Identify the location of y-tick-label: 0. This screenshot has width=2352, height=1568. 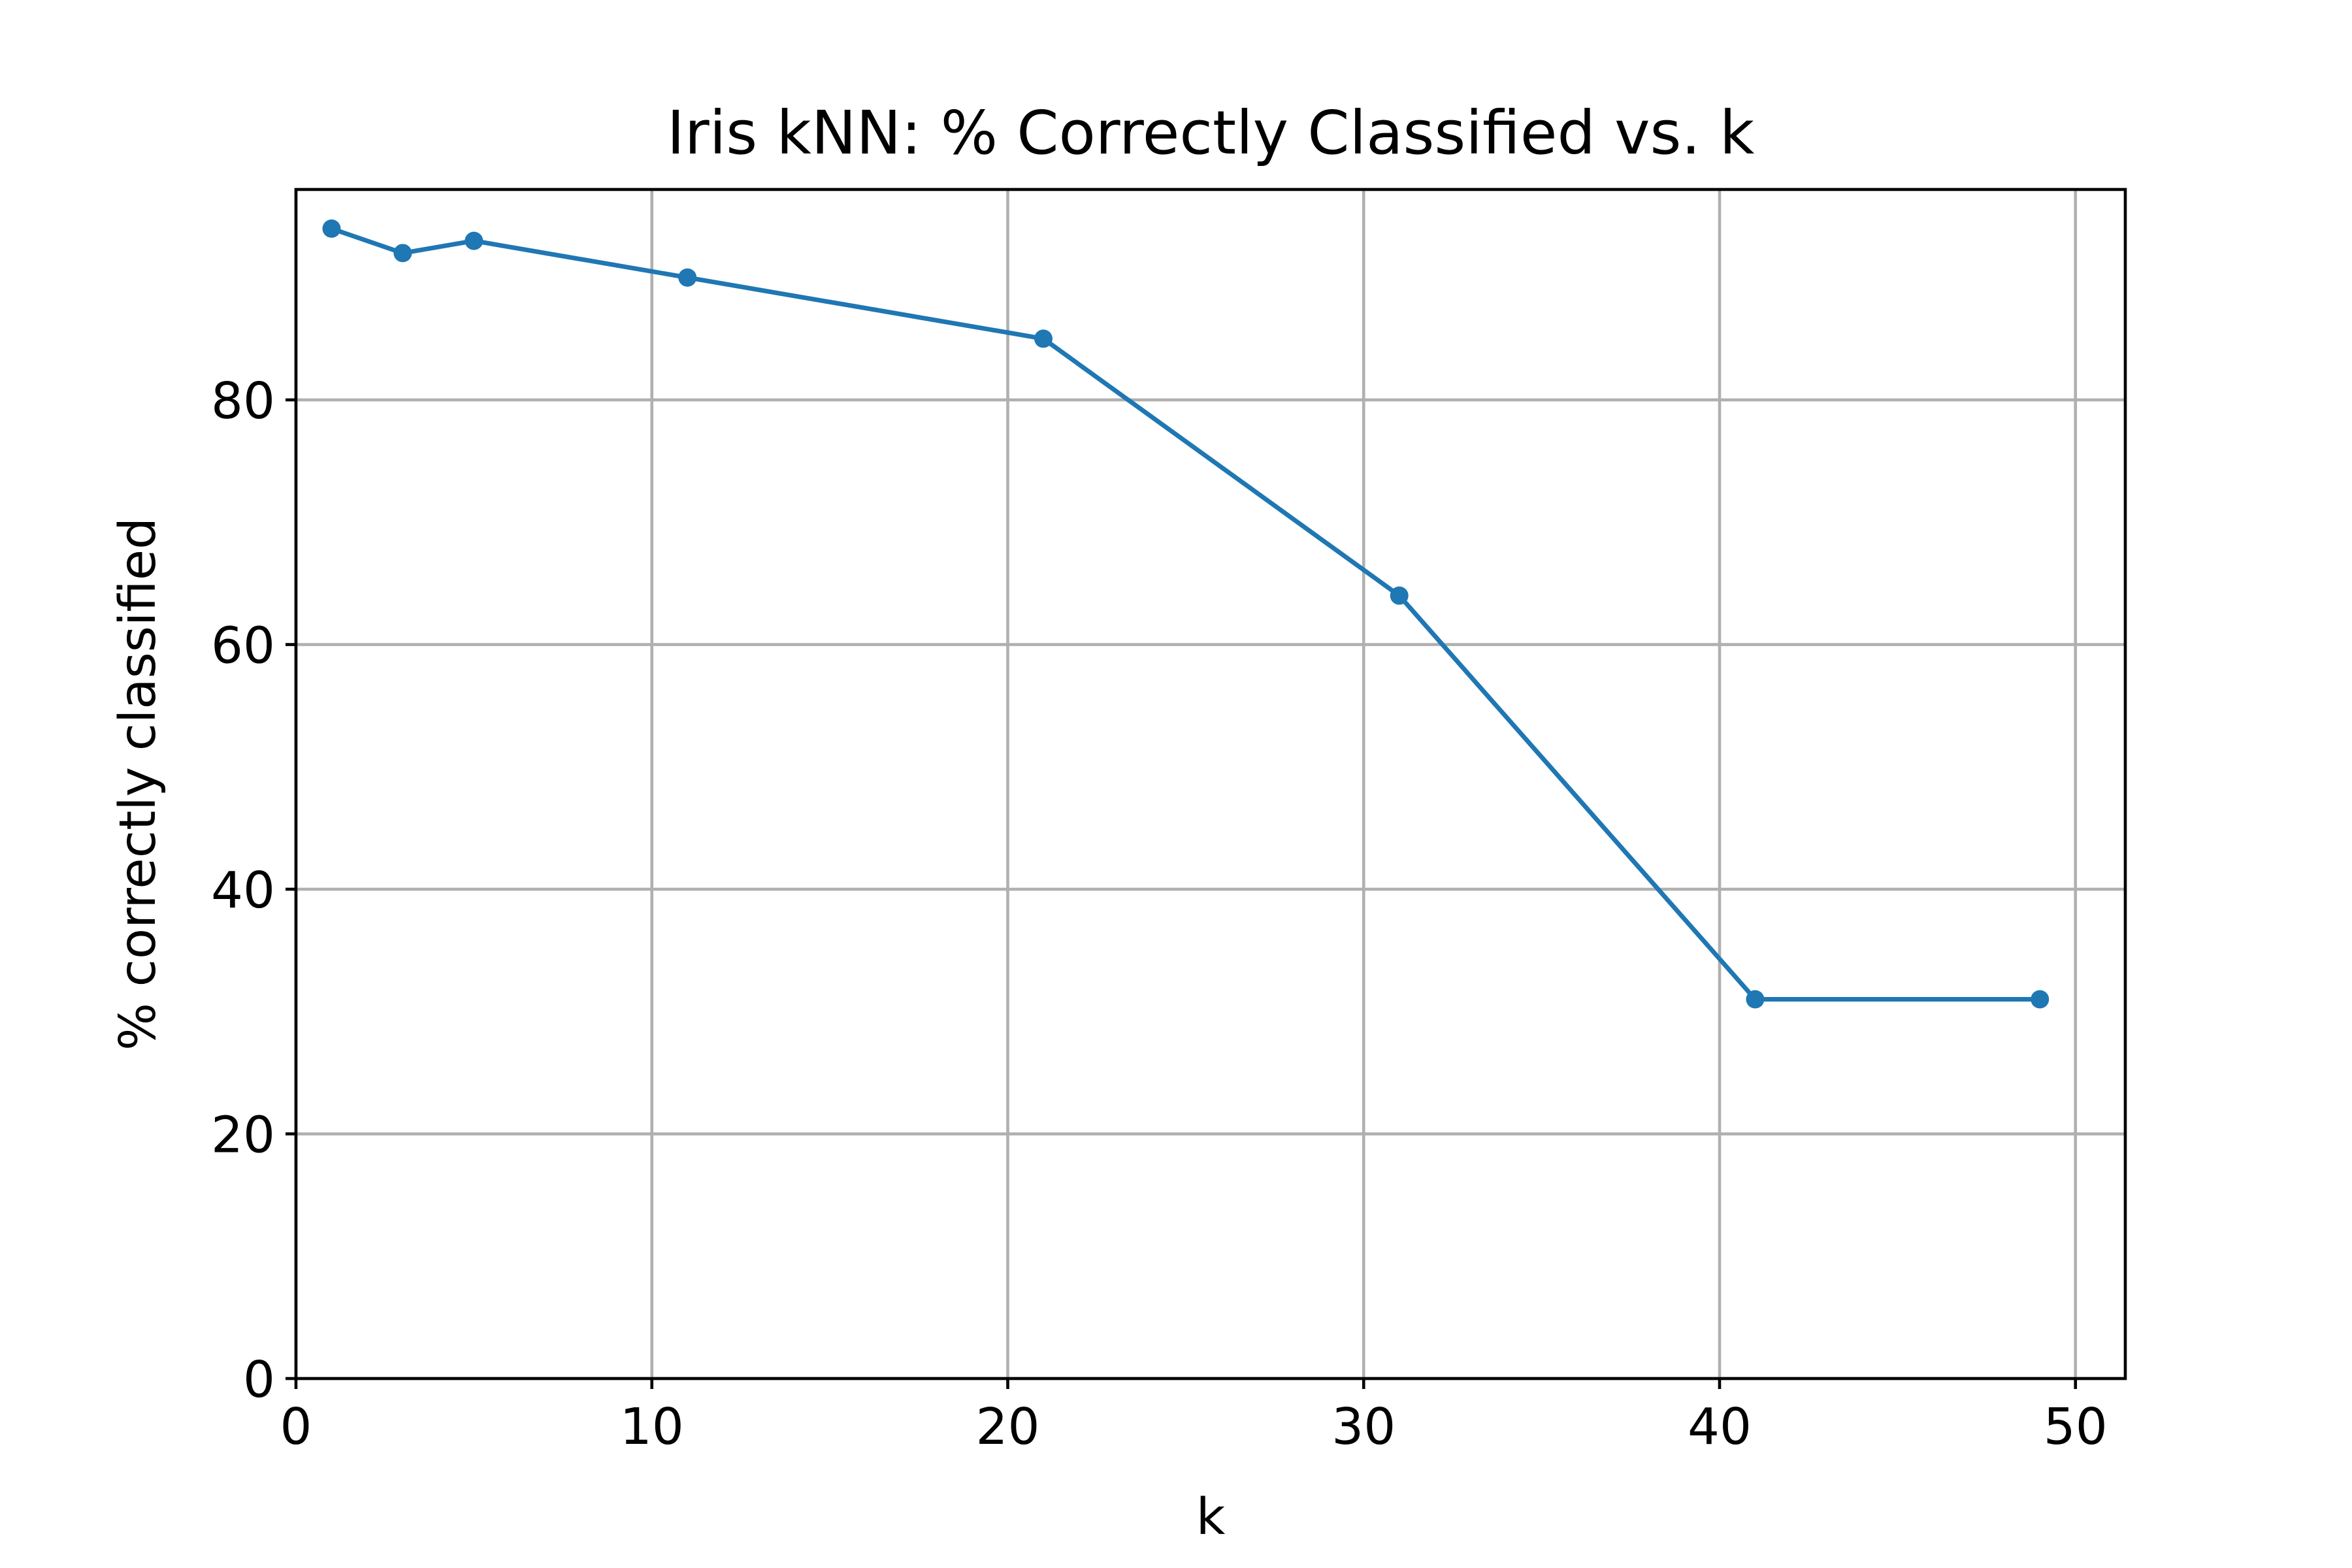
(259, 1380).